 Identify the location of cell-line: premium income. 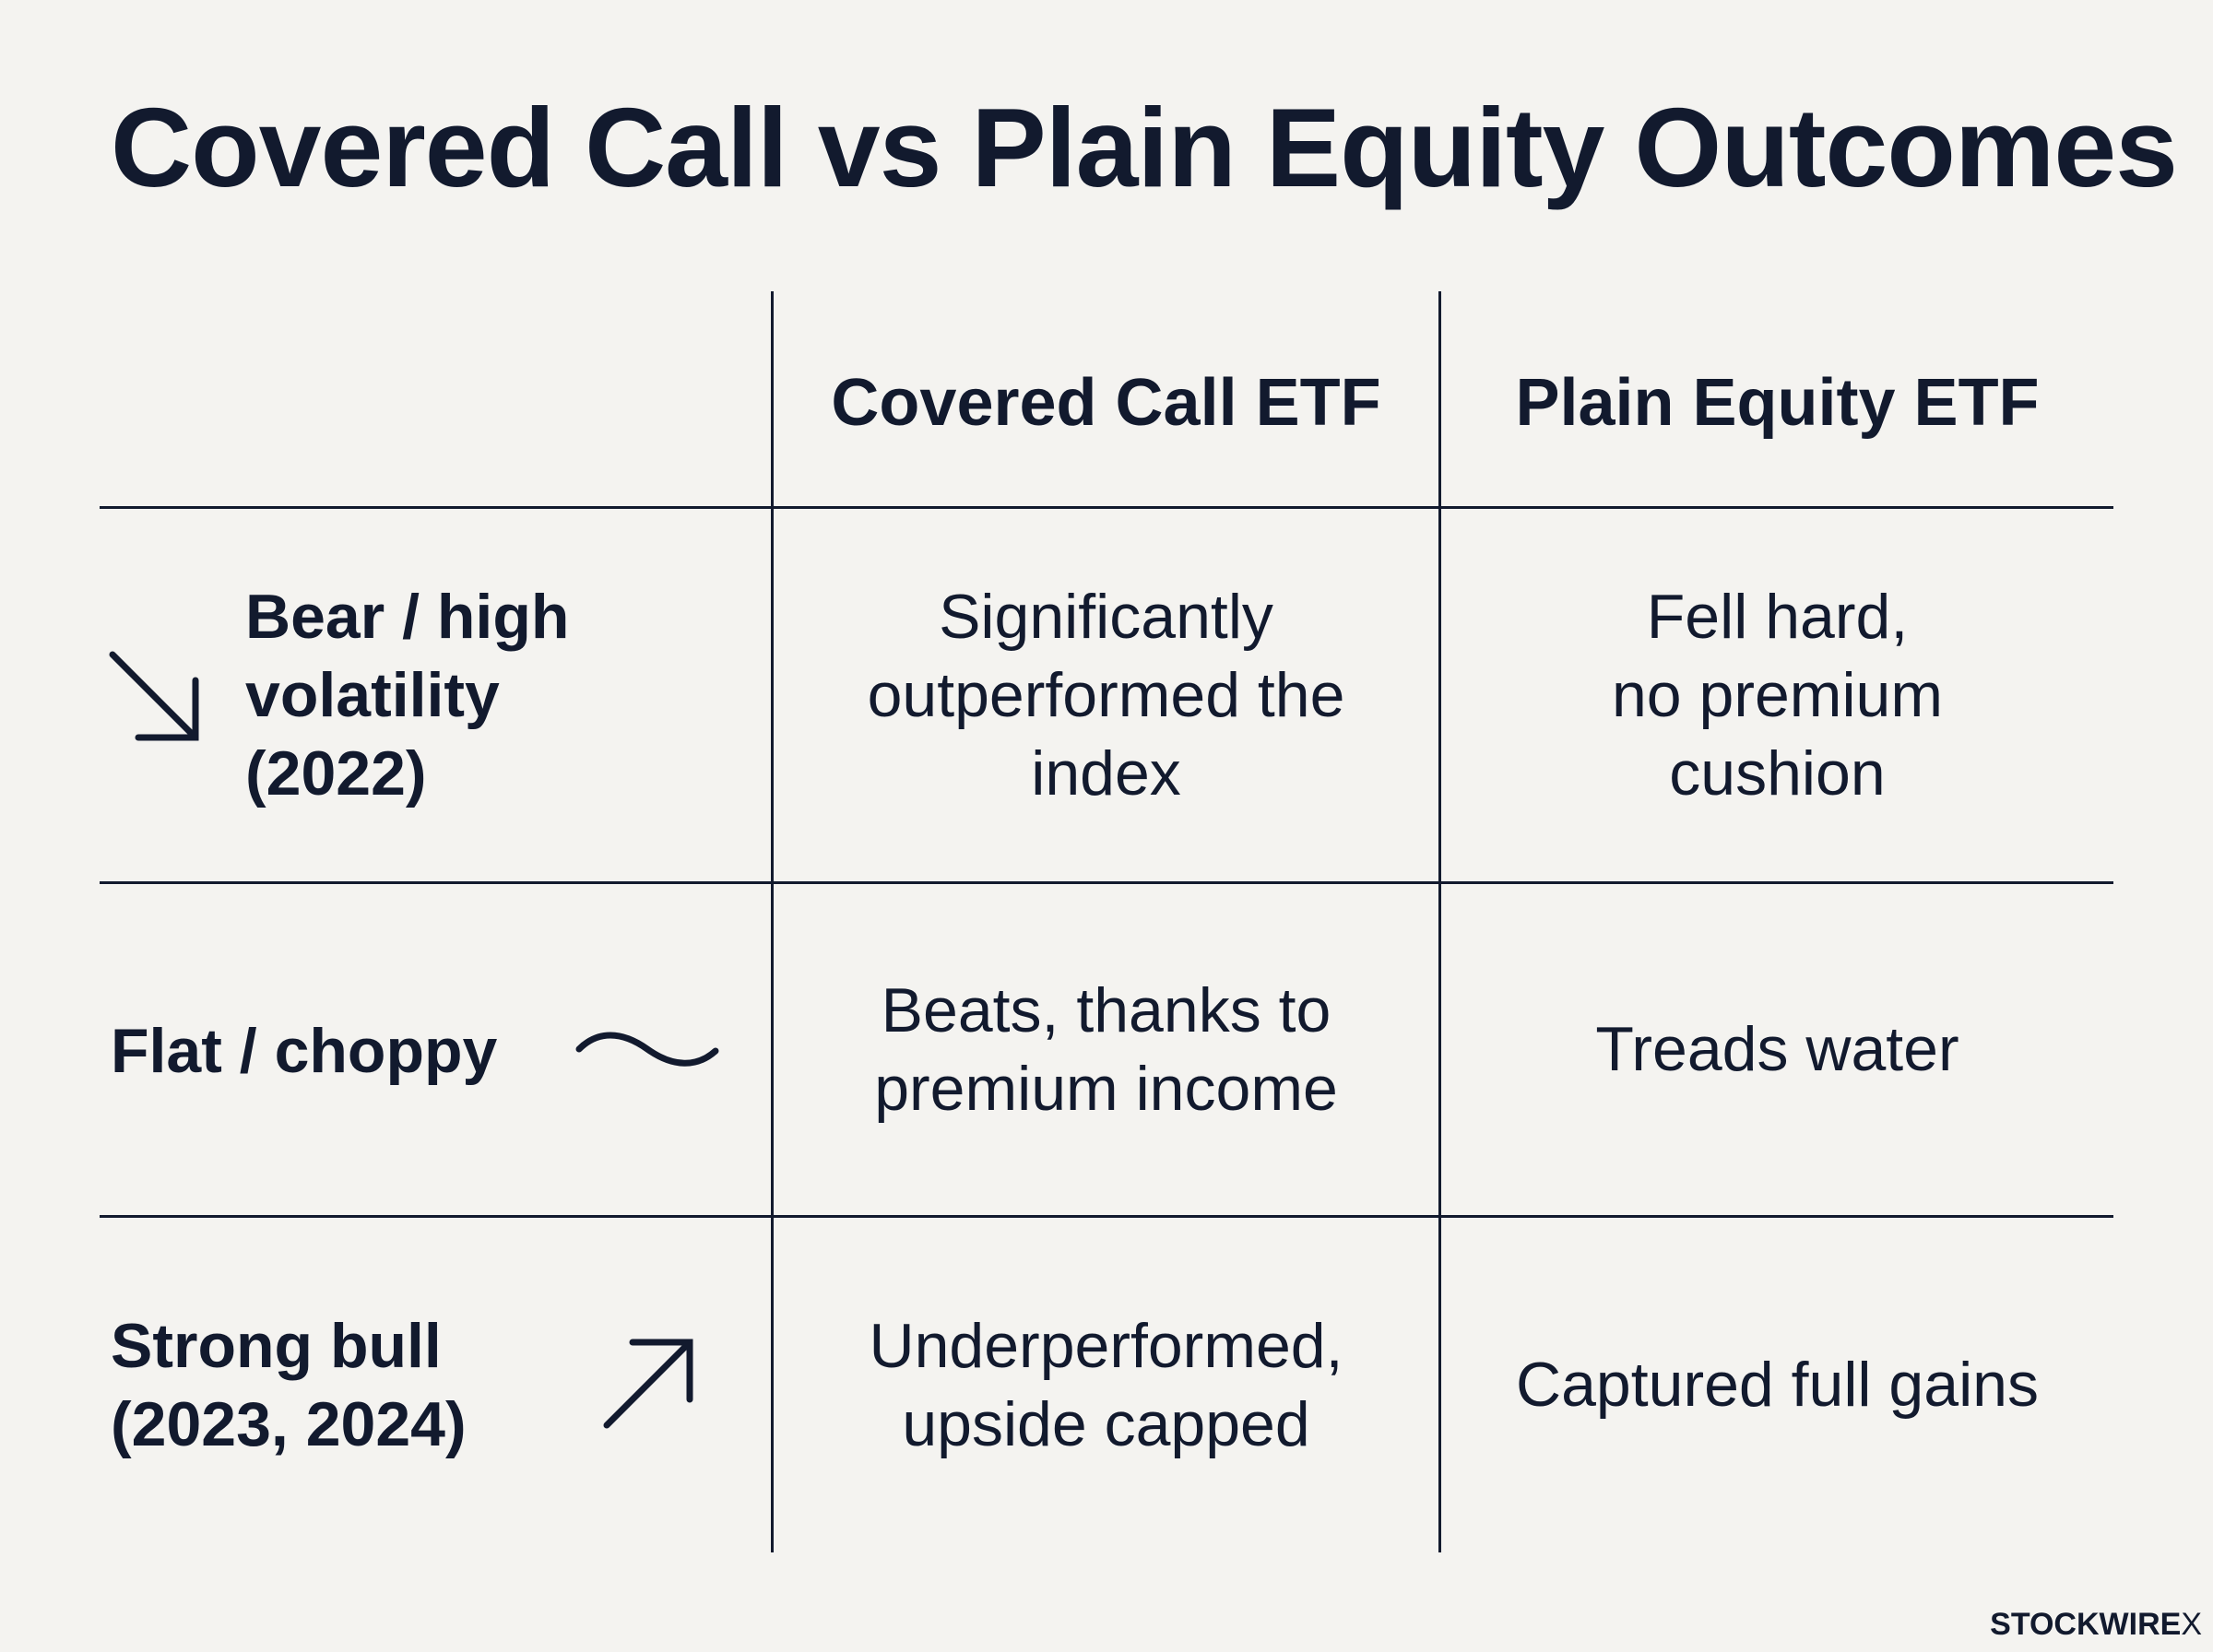
(1106, 1088).